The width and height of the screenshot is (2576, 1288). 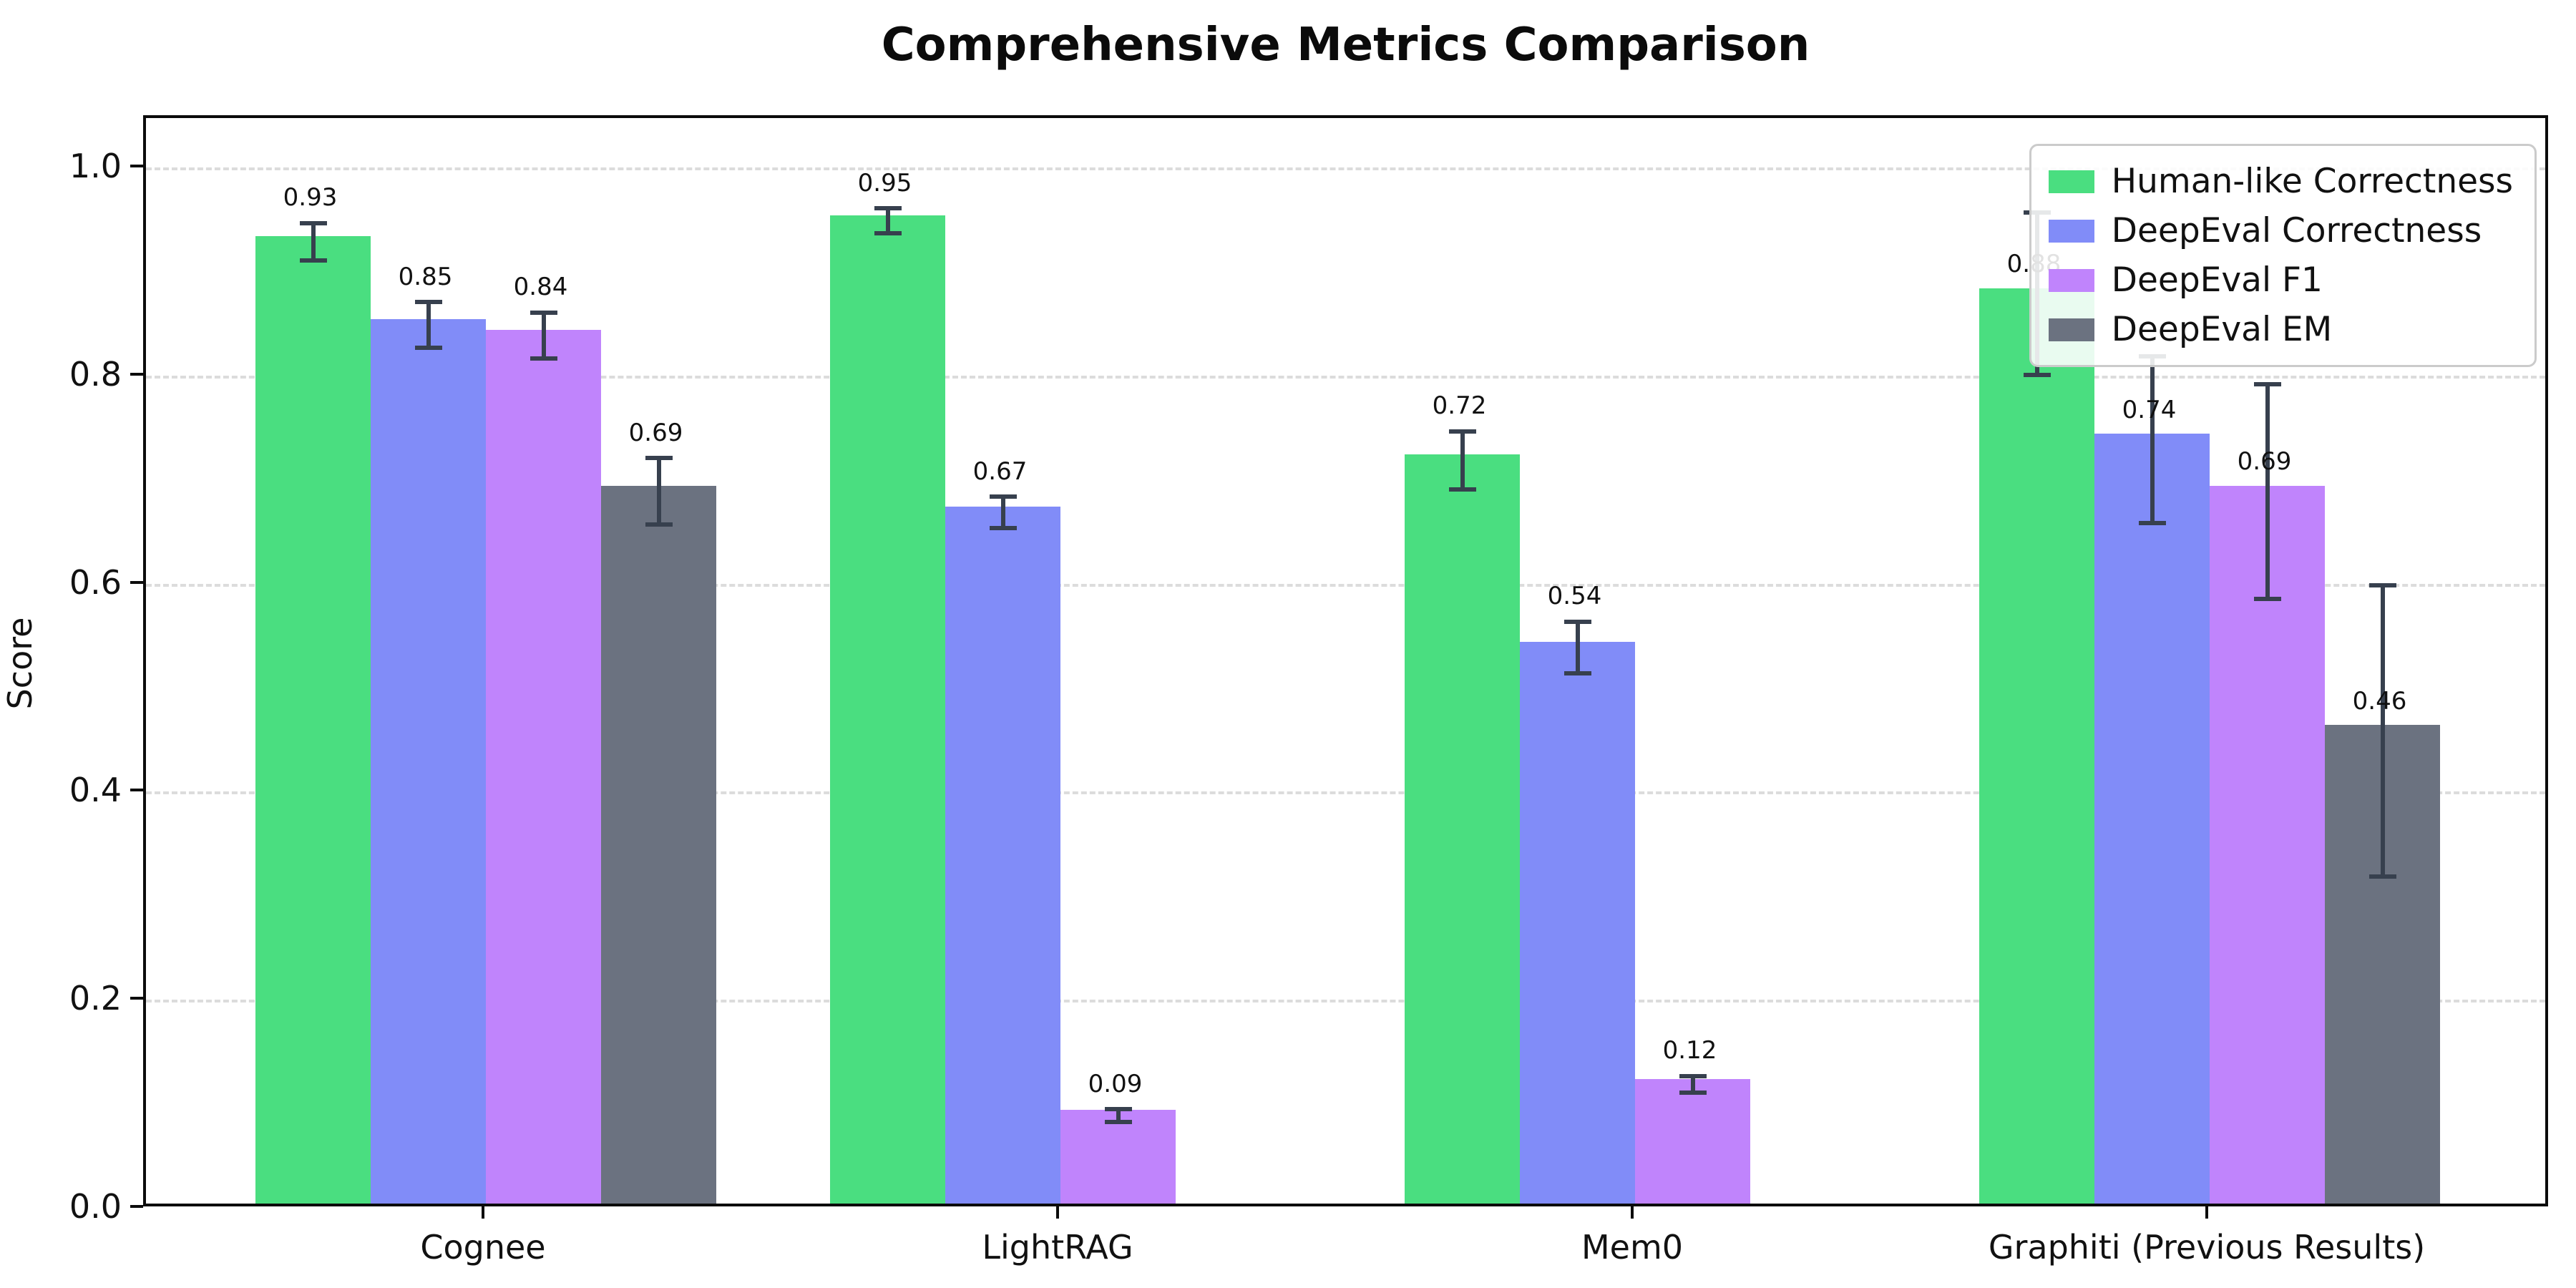 What do you see at coordinates (1345, 45) in the screenshot?
I see `chart-title: Comprehensive Metrics Comparison` at bounding box center [1345, 45].